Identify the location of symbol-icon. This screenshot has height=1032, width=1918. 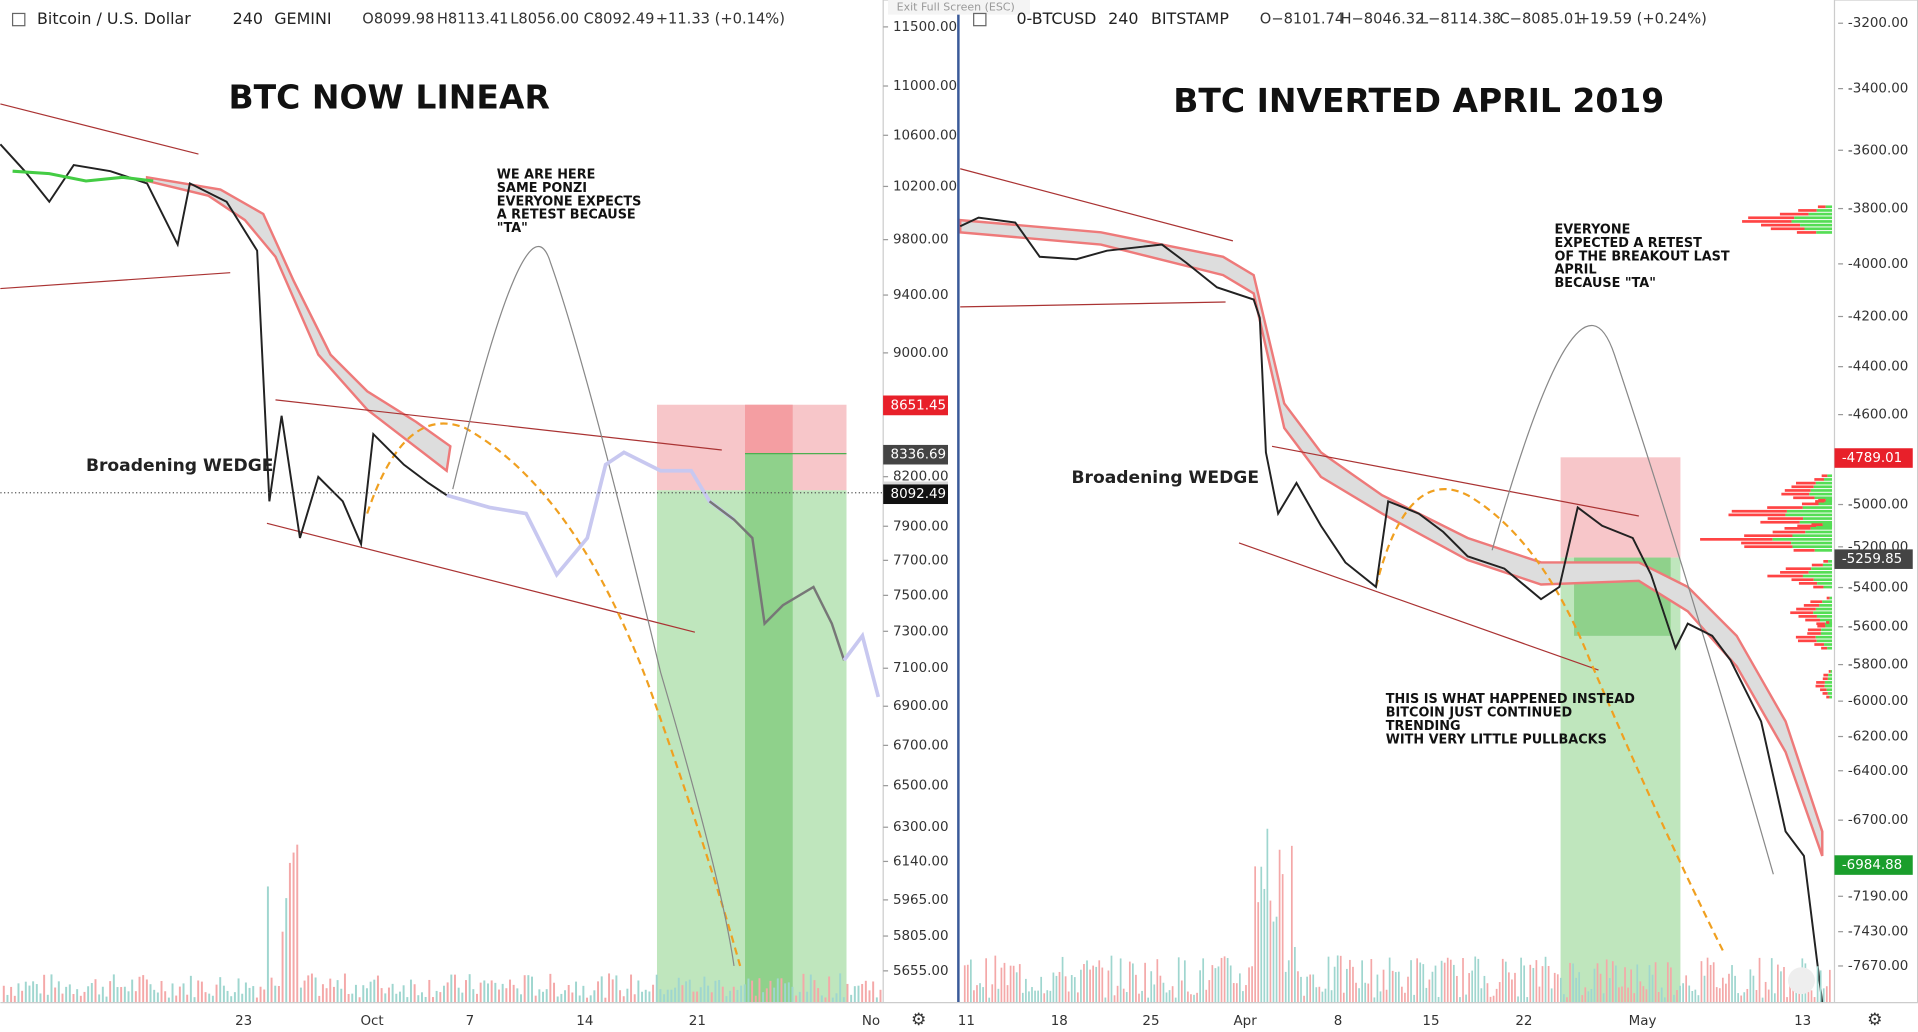
(980, 19).